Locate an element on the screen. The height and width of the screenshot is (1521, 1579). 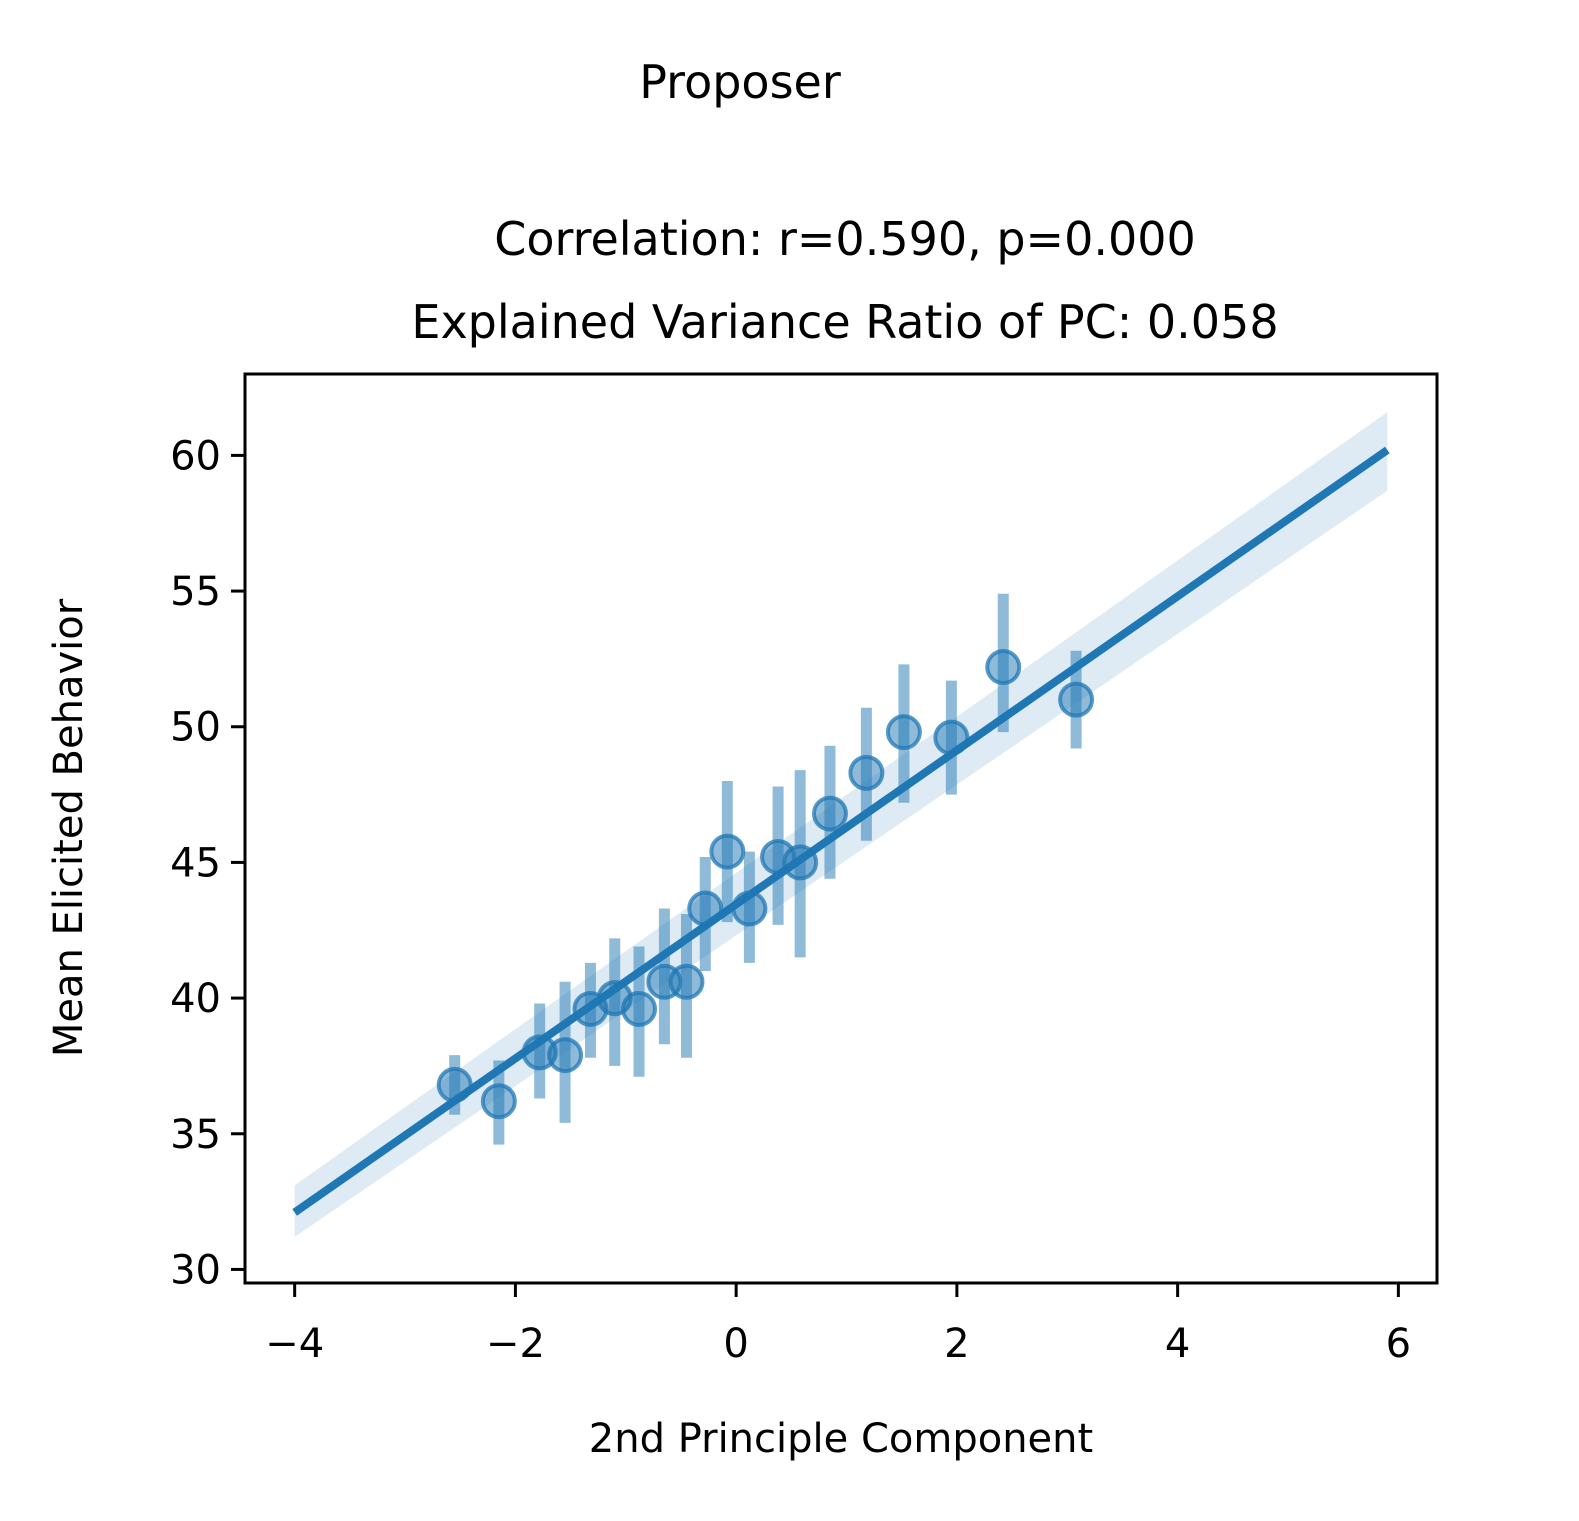
x-tick-label: 0 is located at coordinates (735, 1344).